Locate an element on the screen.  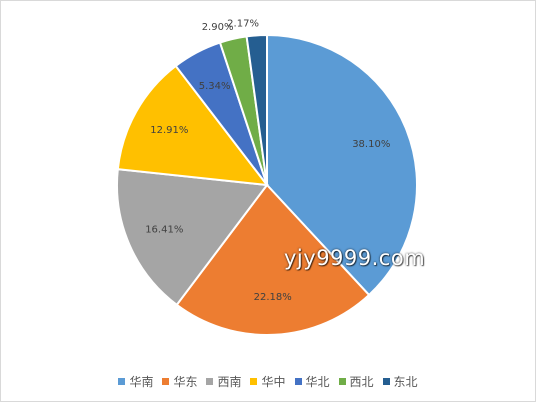
pie-slice-label-5: 5.34% is located at coordinates (215, 86).